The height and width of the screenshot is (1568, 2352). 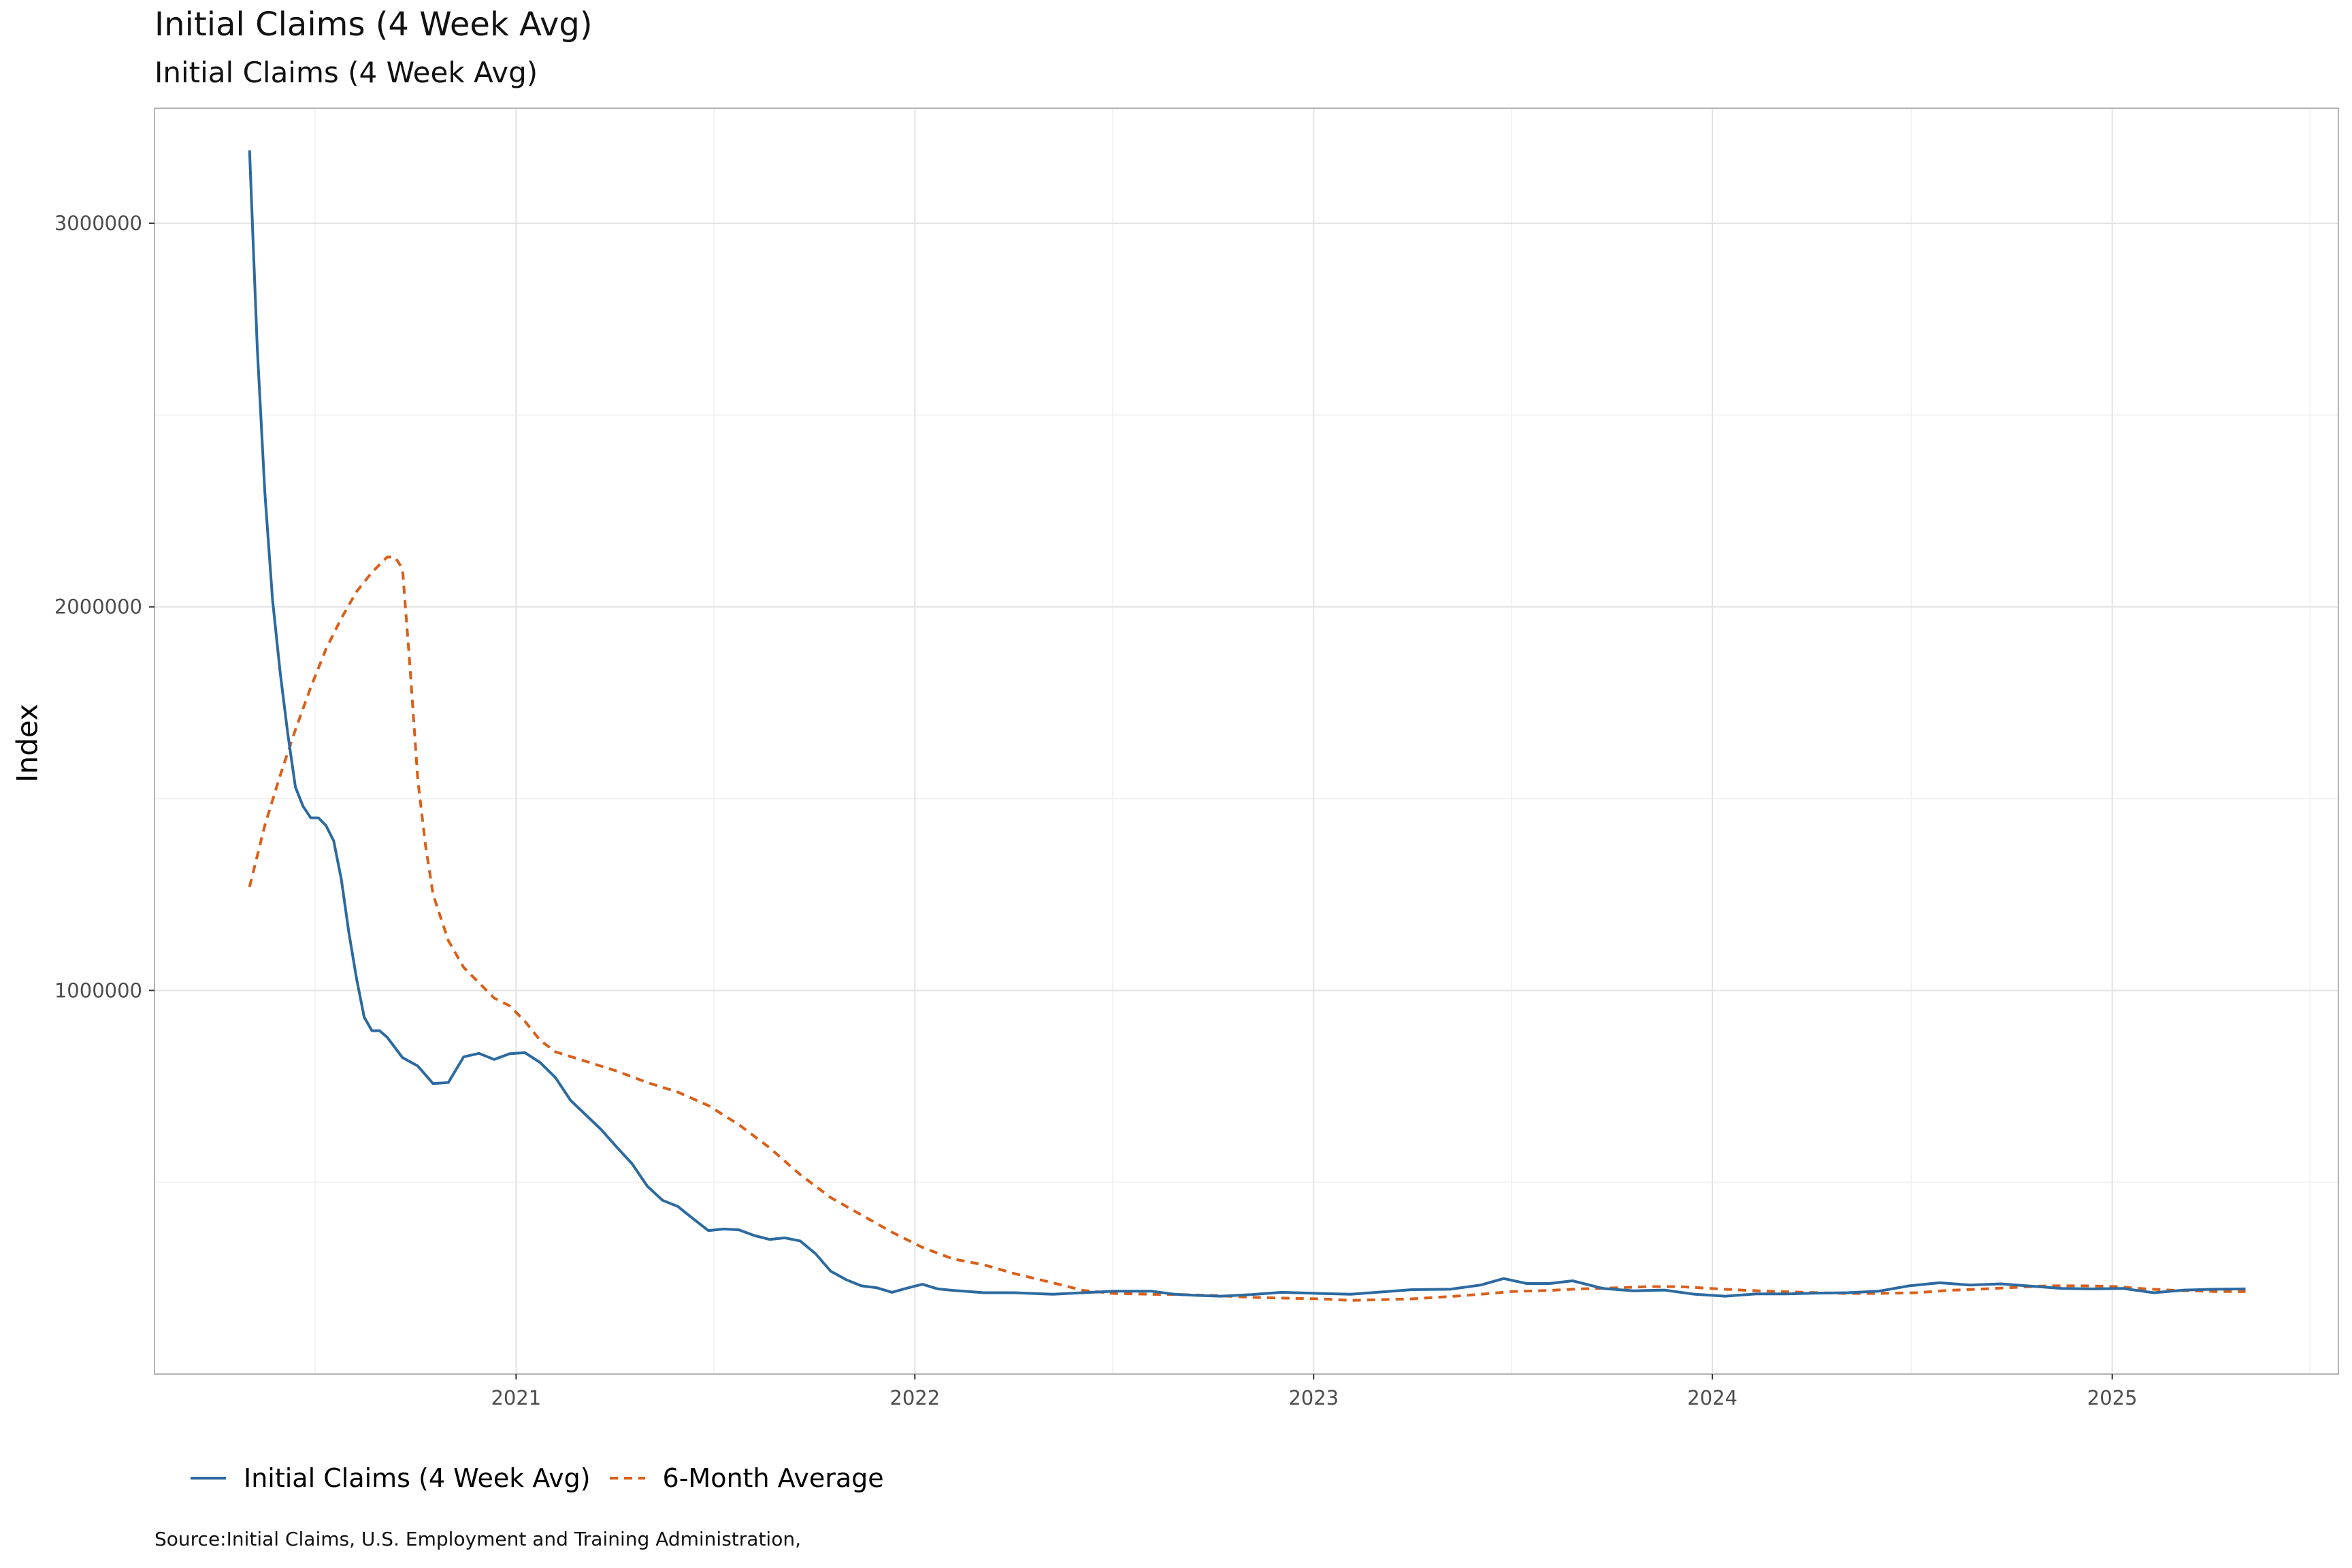 What do you see at coordinates (98, 224) in the screenshot?
I see `y-tick-label: 3000000` at bounding box center [98, 224].